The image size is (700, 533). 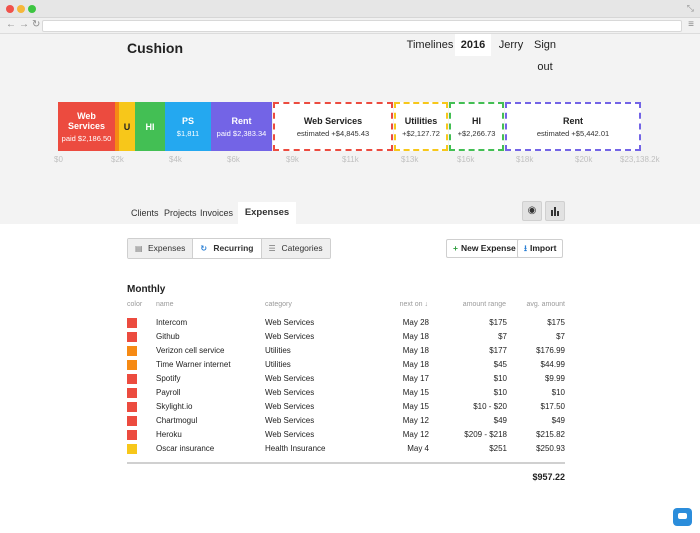 I want to click on expense-next-on: May 4, so click(x=418, y=448).